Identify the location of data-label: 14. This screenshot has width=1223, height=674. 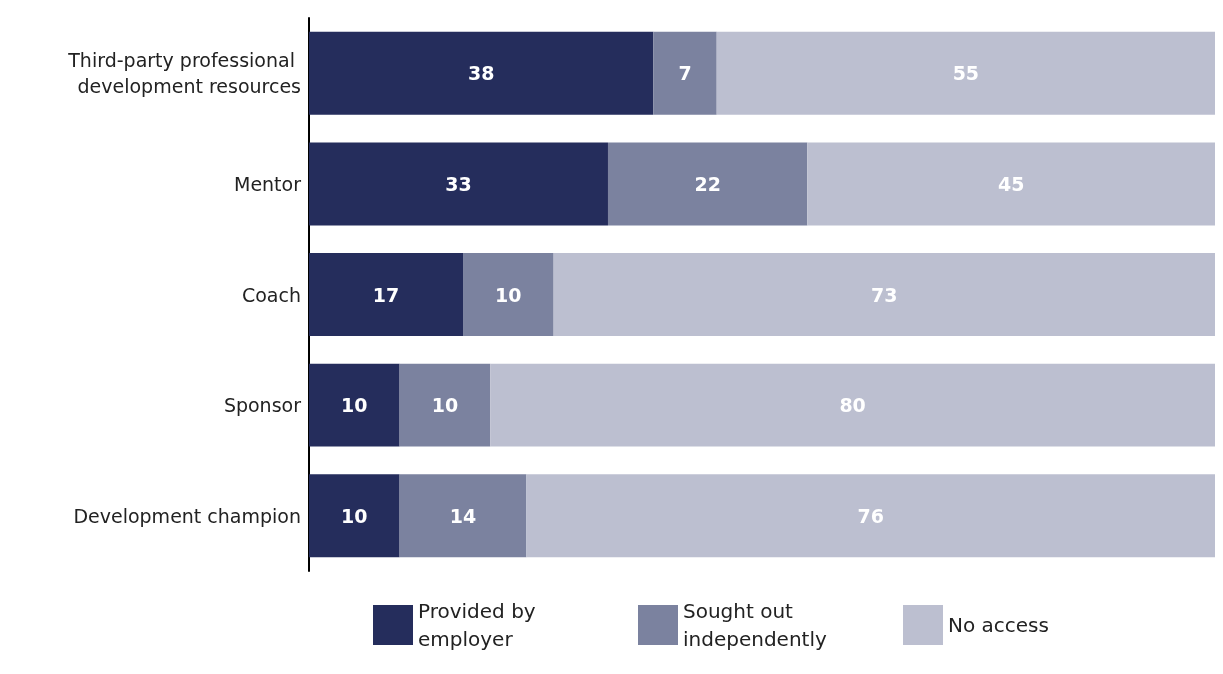
(463, 515).